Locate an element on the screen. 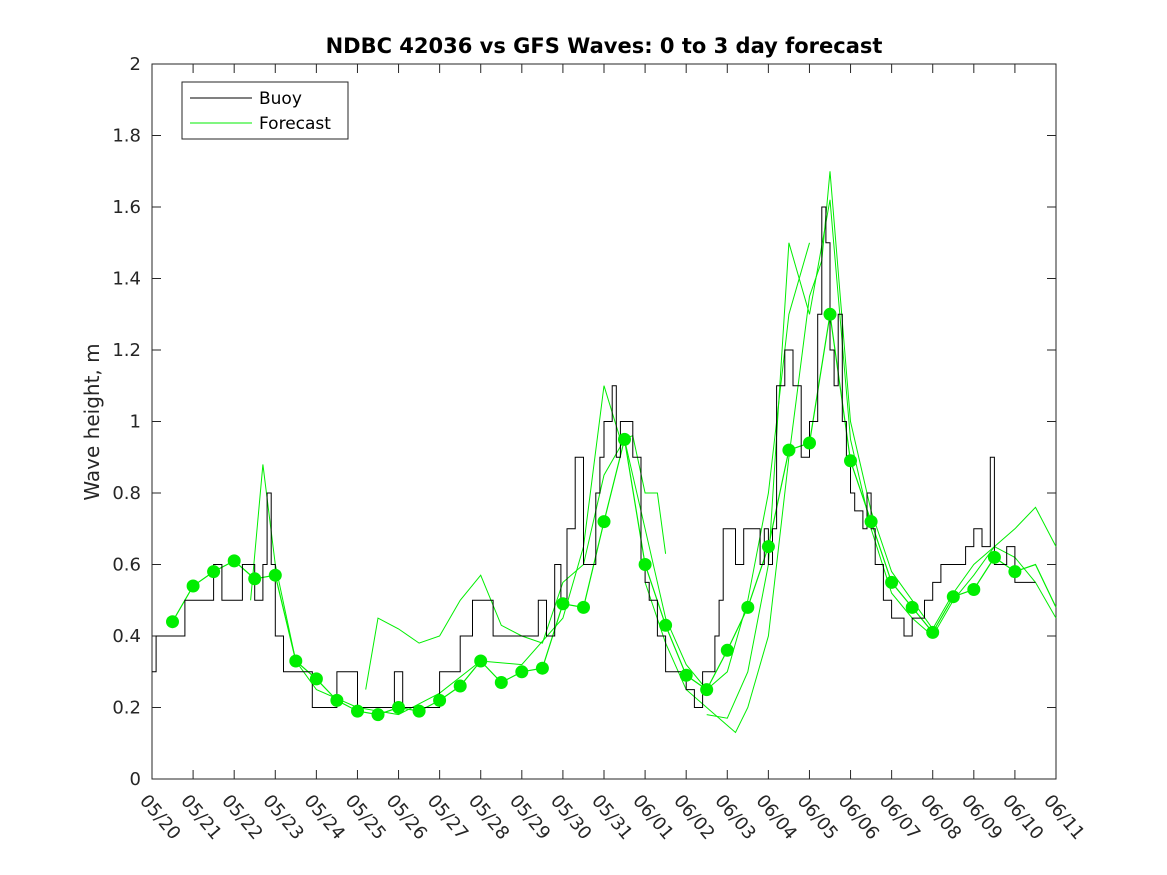 This screenshot has width=1167, height=875. legend-buoy-label: Buoy is located at coordinates (280, 99).